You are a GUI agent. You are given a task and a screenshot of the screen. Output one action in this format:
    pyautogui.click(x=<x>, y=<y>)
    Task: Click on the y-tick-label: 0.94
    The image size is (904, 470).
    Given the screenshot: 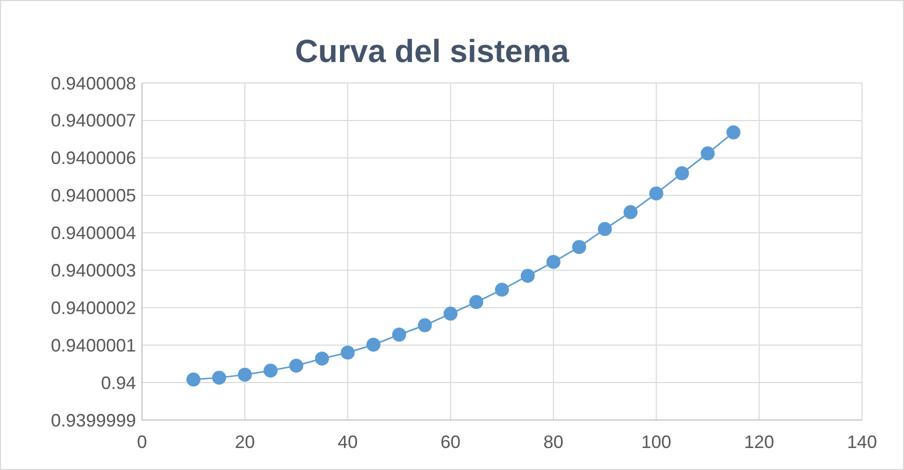 What is the action you would take?
    pyautogui.click(x=118, y=382)
    